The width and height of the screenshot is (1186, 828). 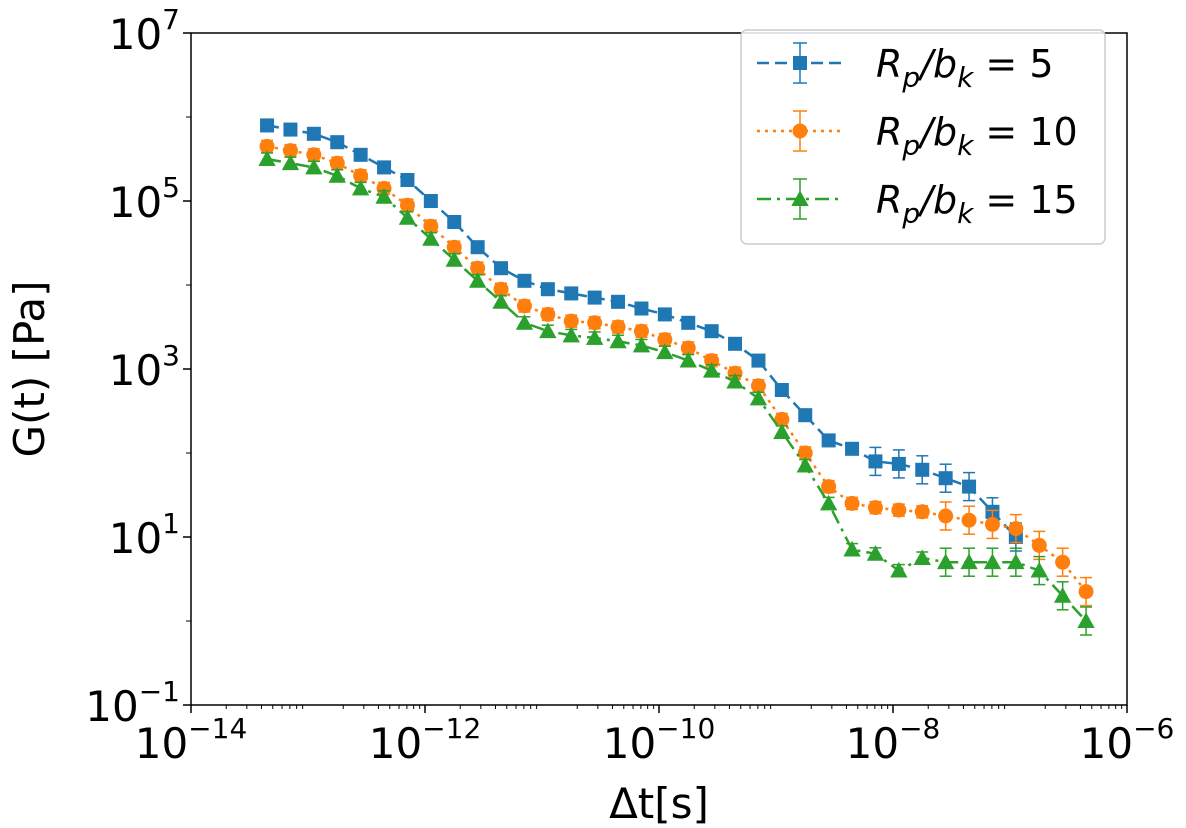 I want to click on legend-box, so click(x=923, y=137).